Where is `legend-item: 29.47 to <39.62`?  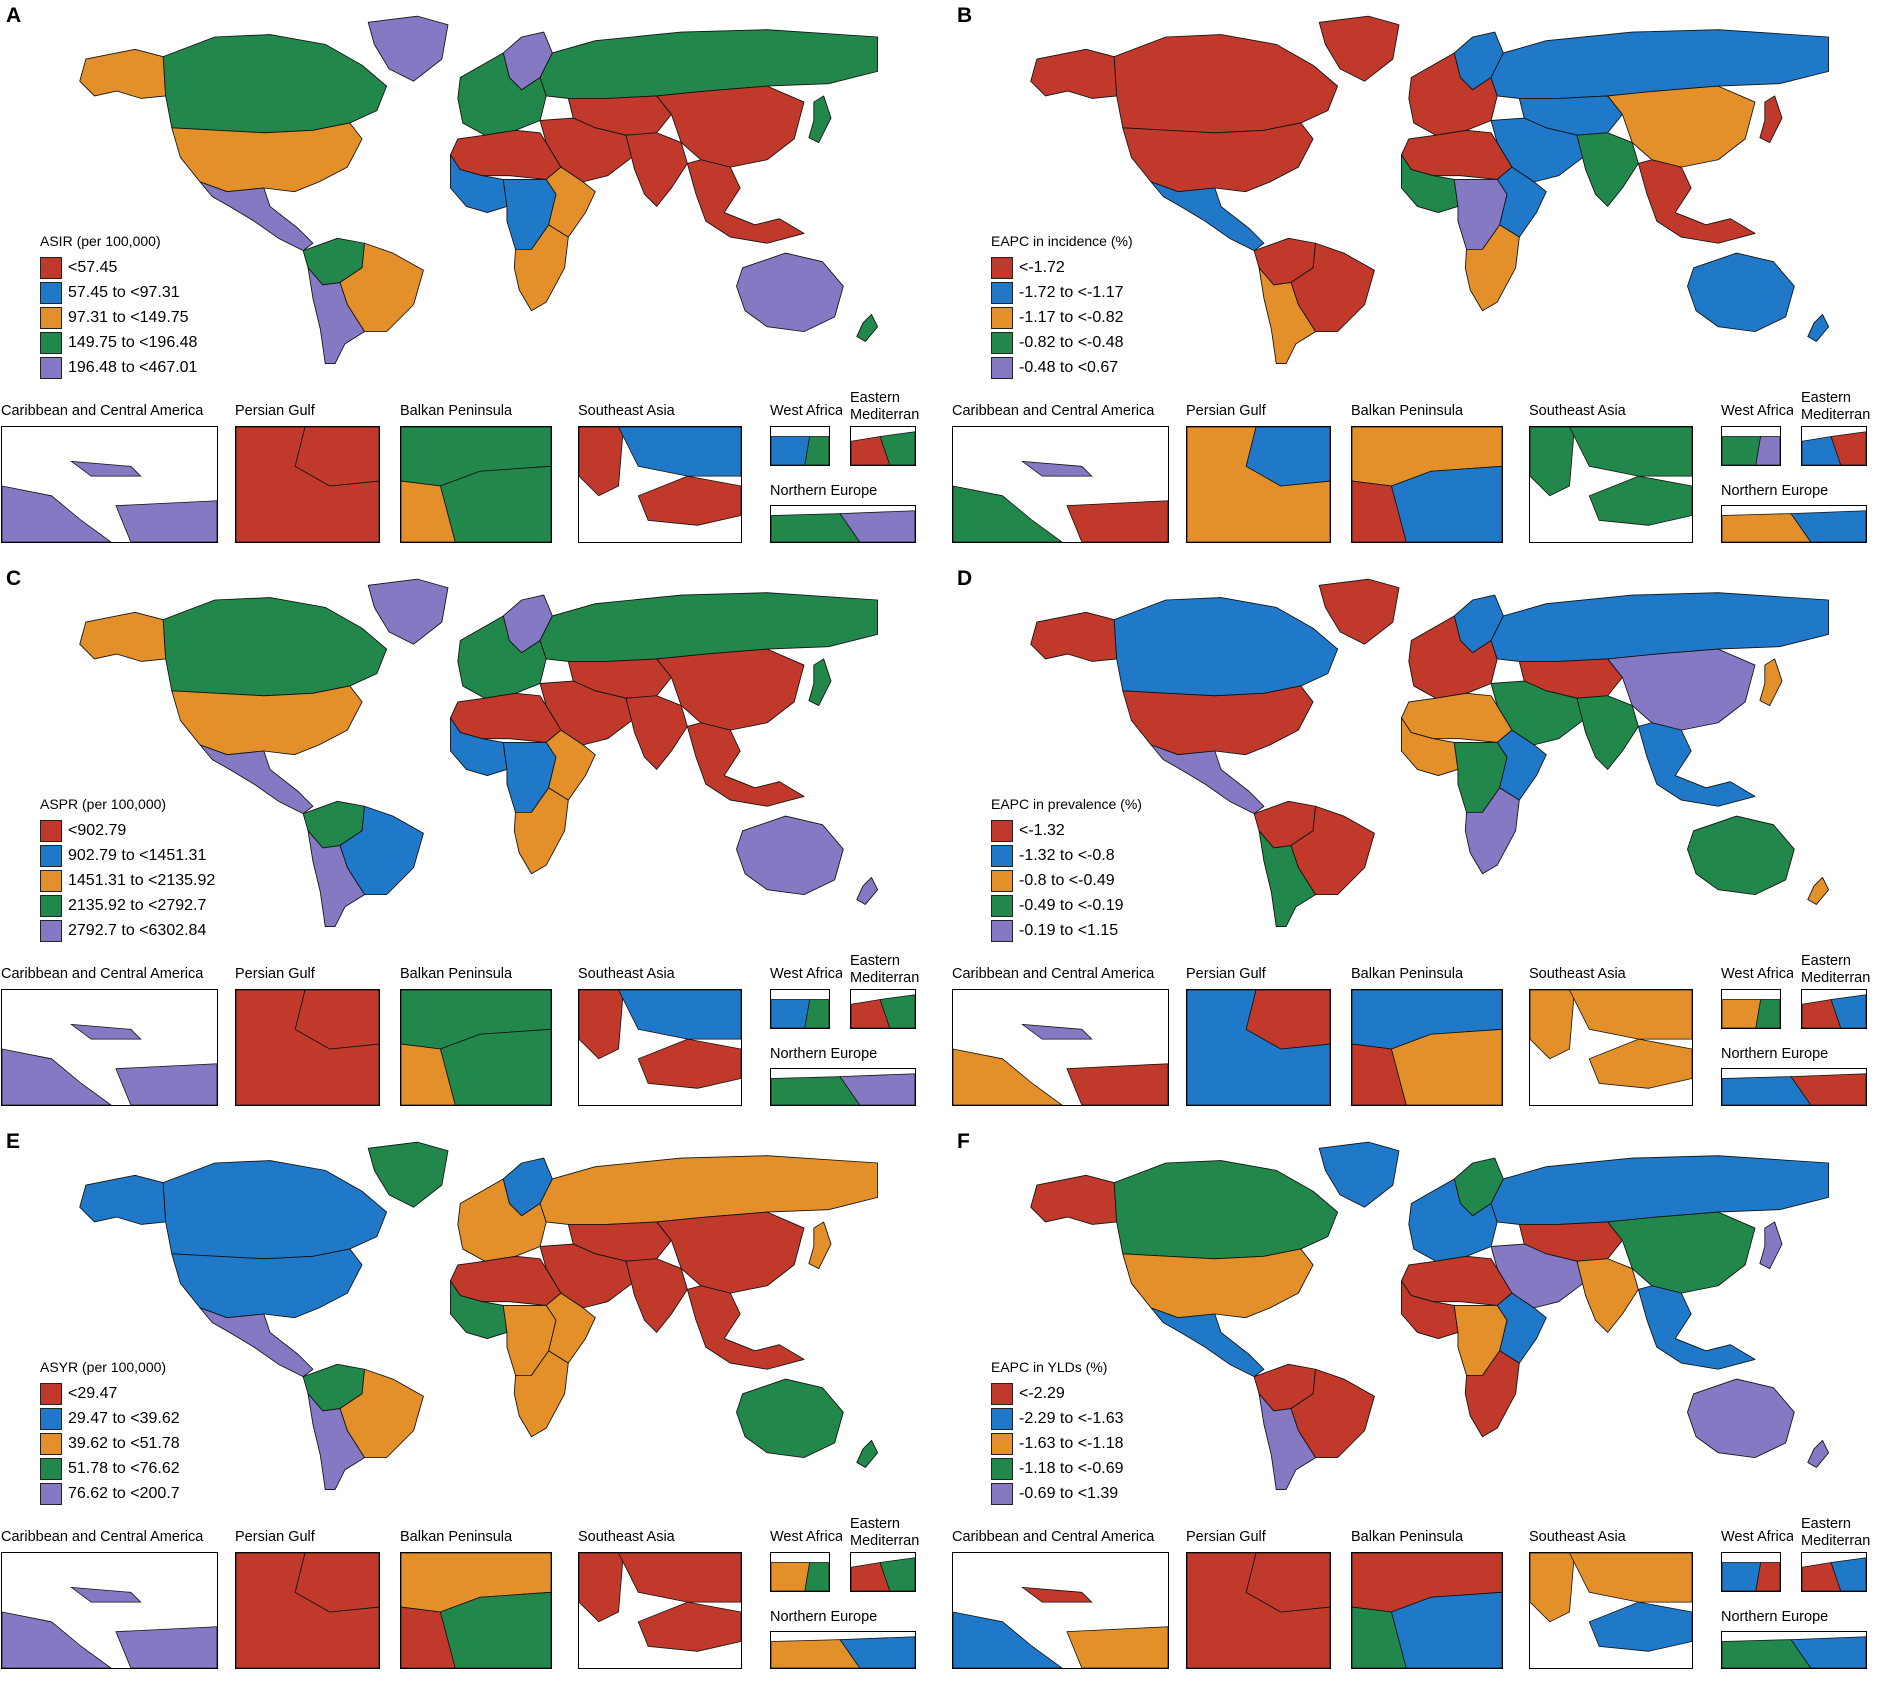 legend-item: 29.47 to <39.62 is located at coordinates (110, 1418).